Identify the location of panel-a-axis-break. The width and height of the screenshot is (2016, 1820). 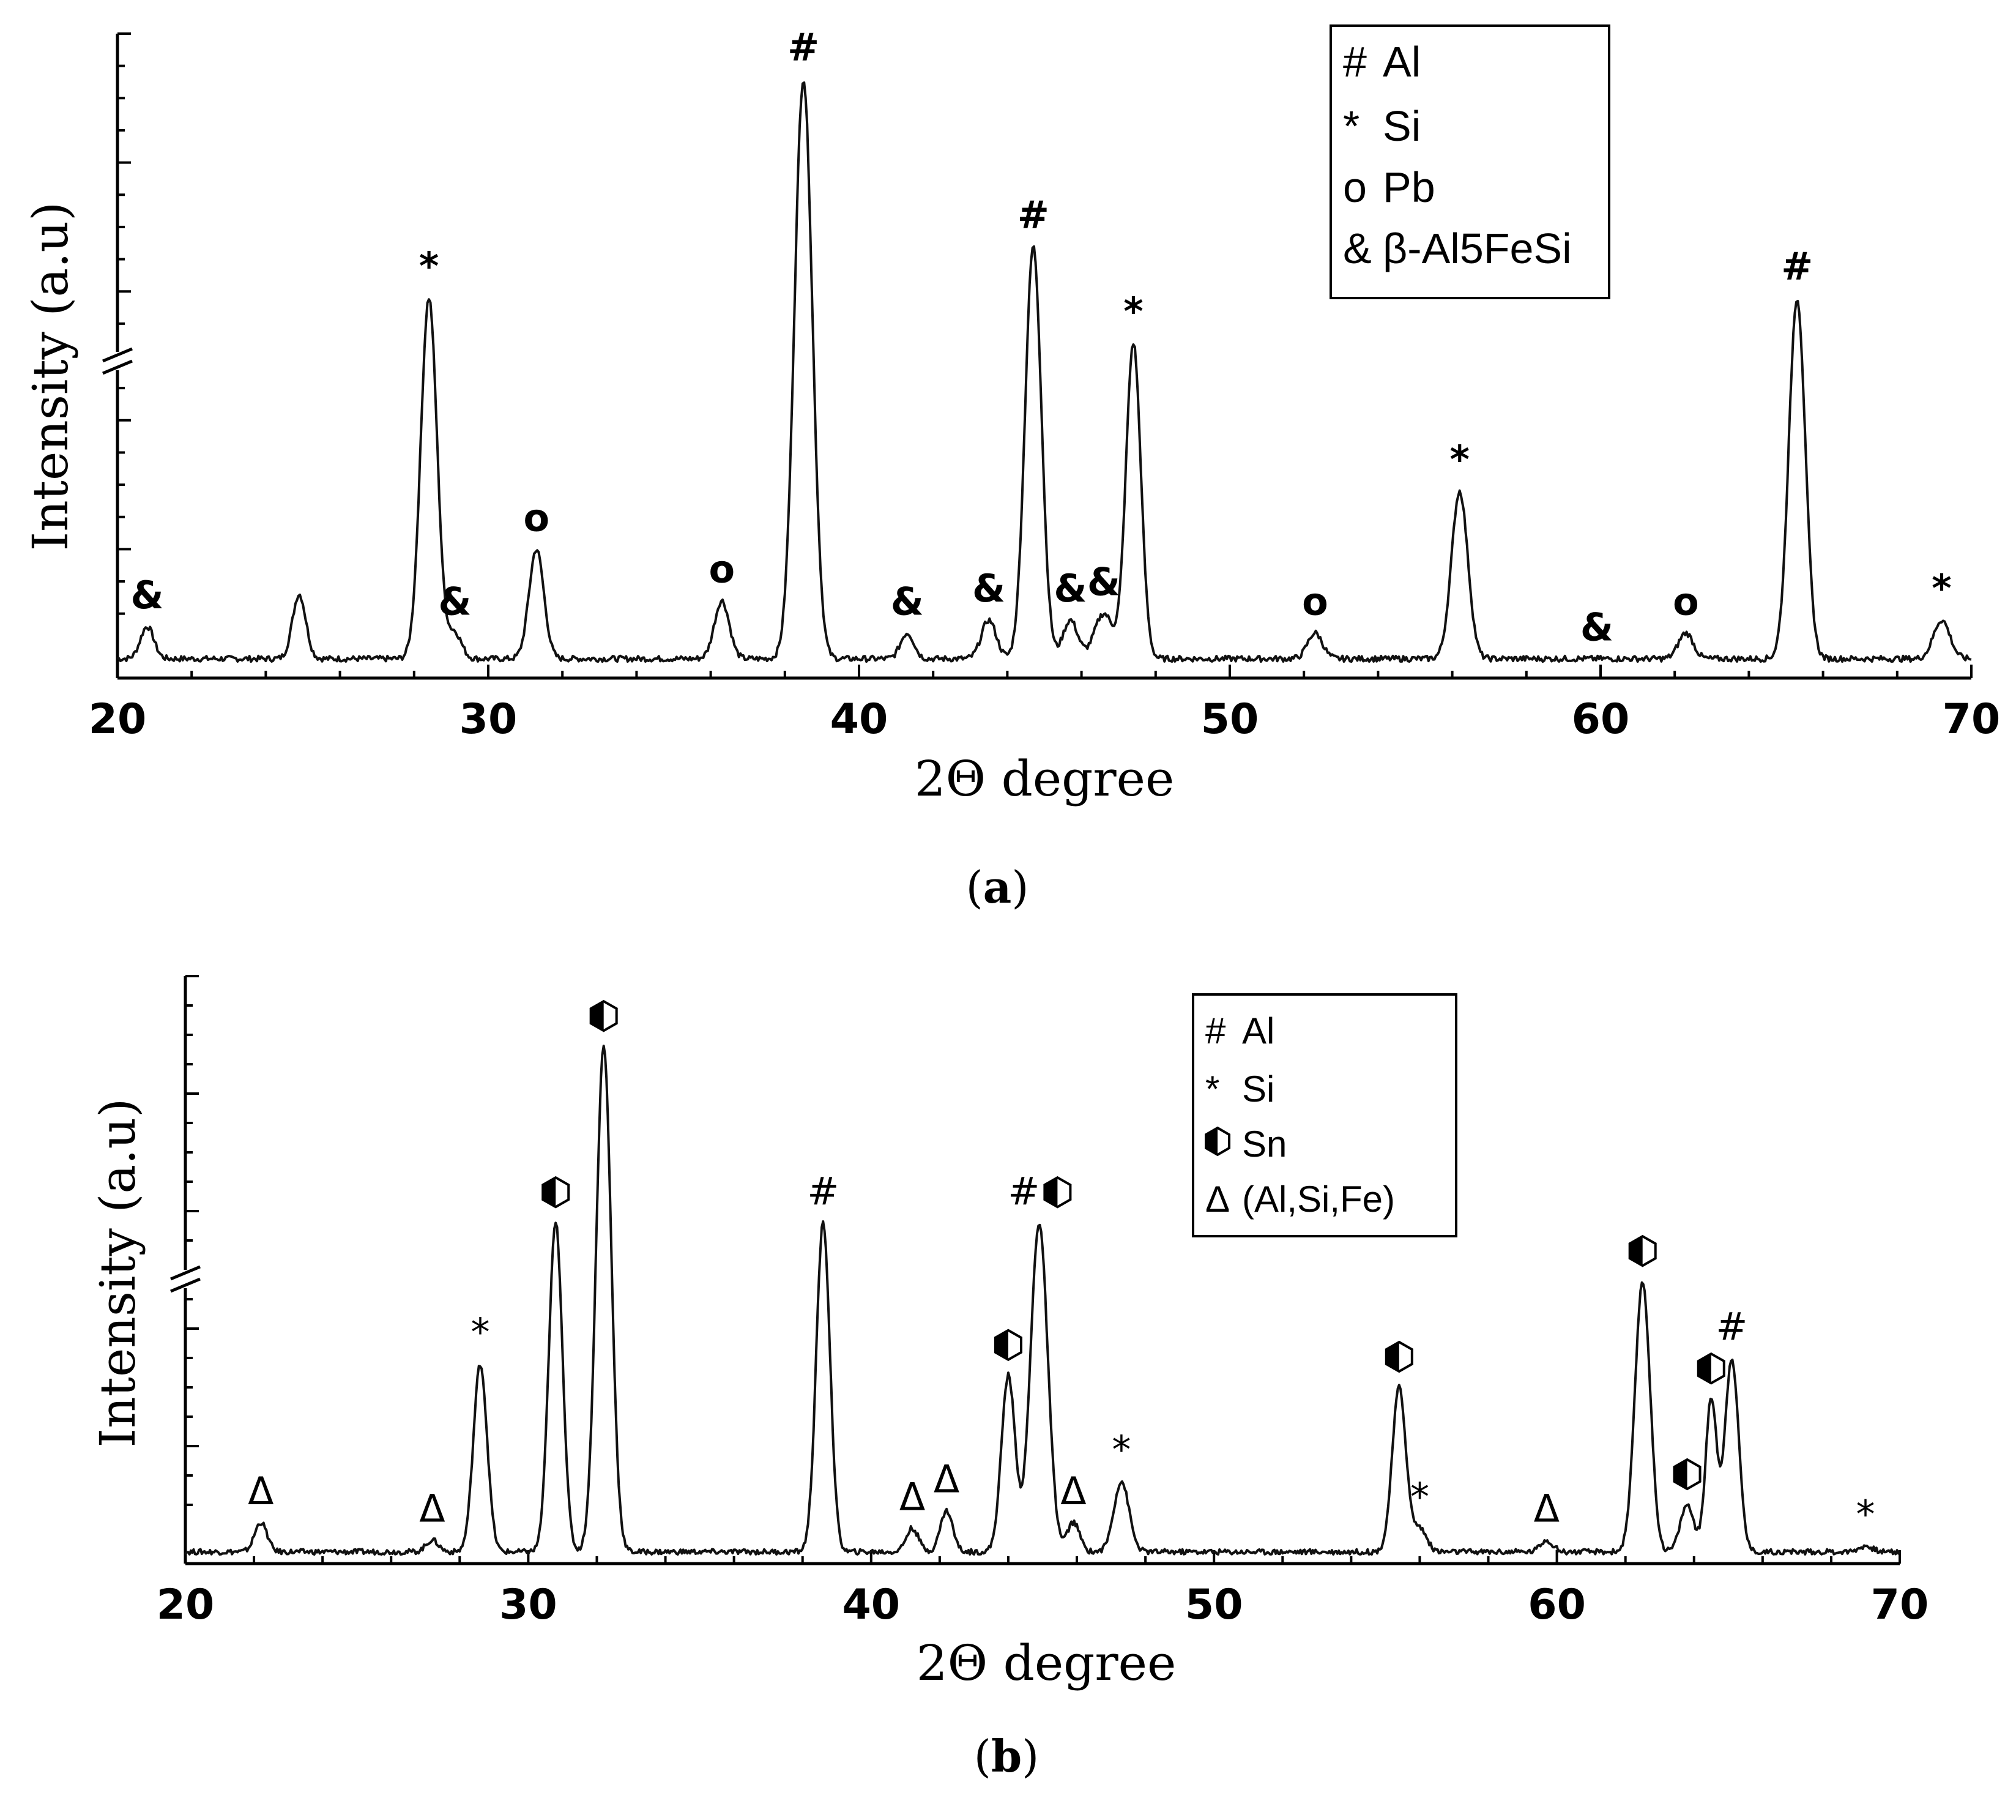
(117, 361).